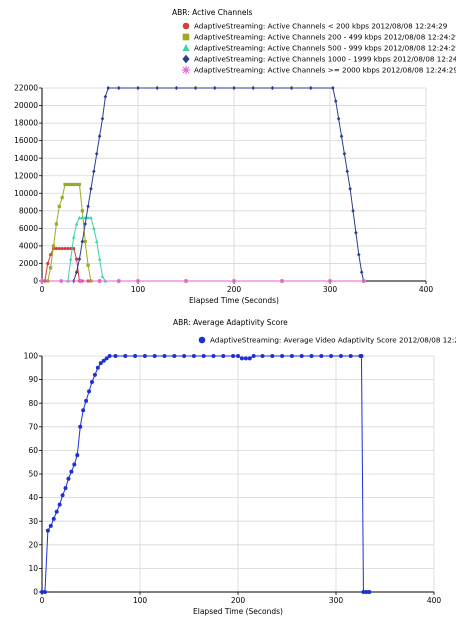 This screenshot has height=627, width=456. Describe the element at coordinates (33, 568) in the screenshot. I see `y-tick-label: 10` at that location.